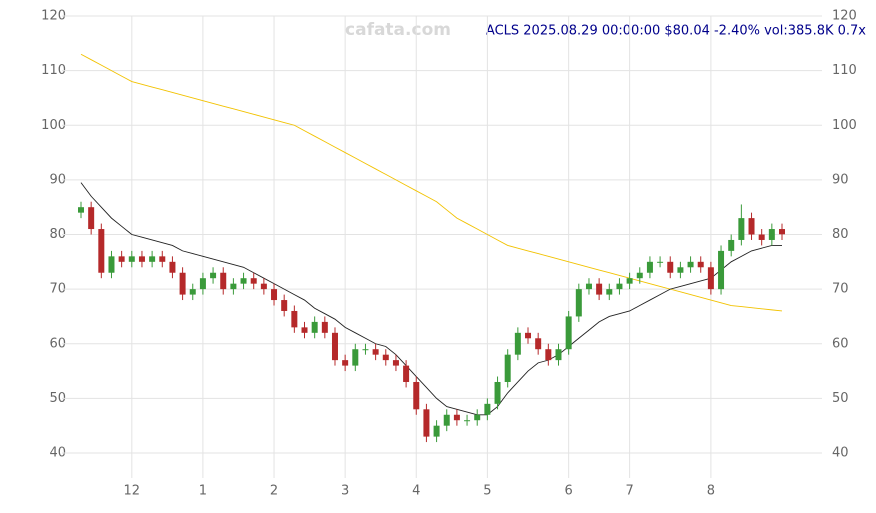 This screenshot has height=513, width=876. What do you see at coordinates (57, 179) in the screenshot?
I see `y-tick-label: 90` at bounding box center [57, 179].